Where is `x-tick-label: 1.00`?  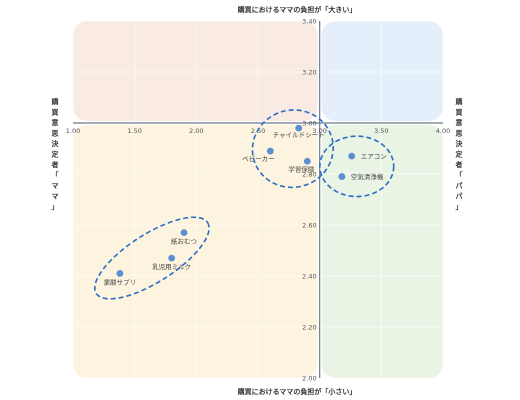 x-tick-label: 1.00 is located at coordinates (73, 131).